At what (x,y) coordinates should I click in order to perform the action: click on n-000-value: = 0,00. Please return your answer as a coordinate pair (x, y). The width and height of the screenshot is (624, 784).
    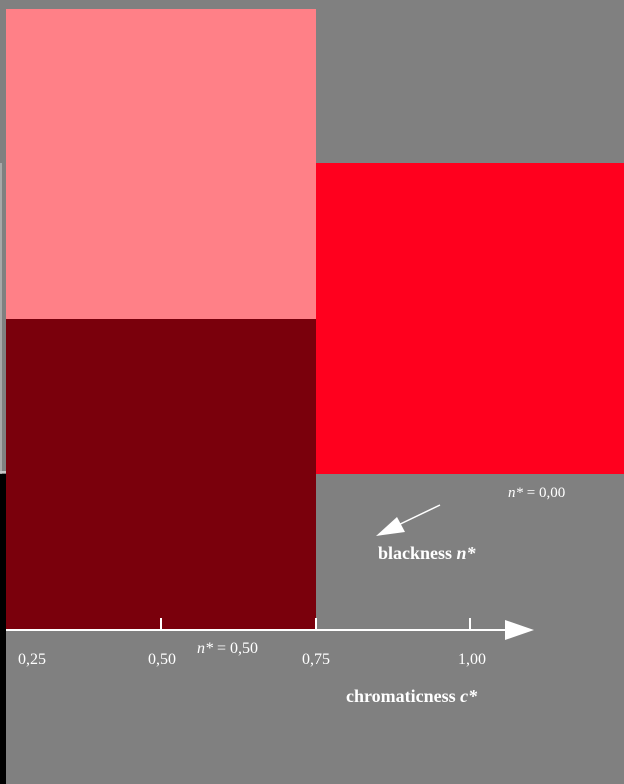
    Looking at the image, I should click on (544, 493).